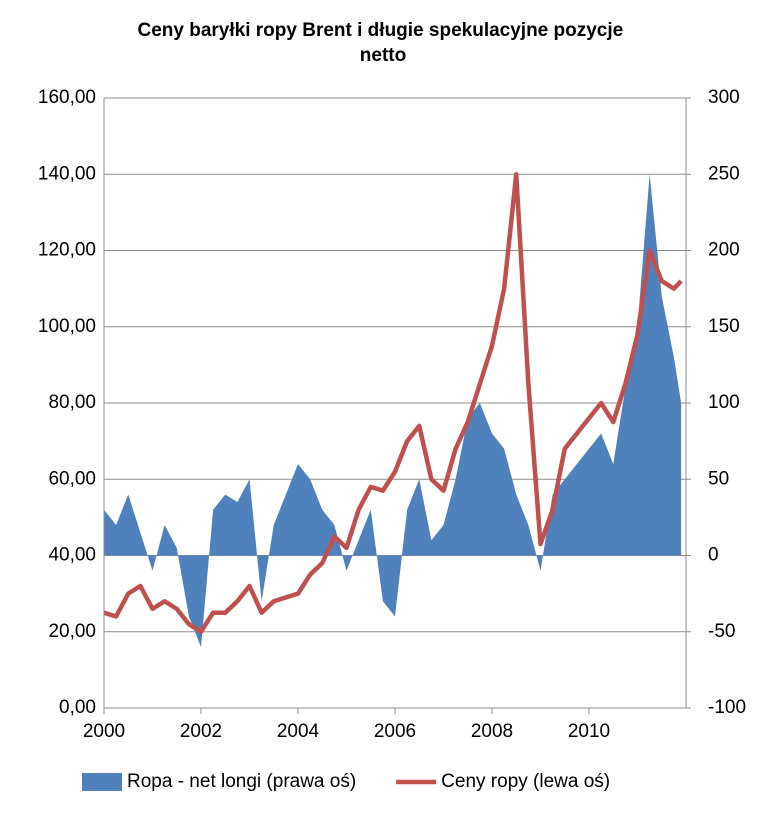 The image size is (762, 821). I want to click on y2-tick-label: 50, so click(718, 478).